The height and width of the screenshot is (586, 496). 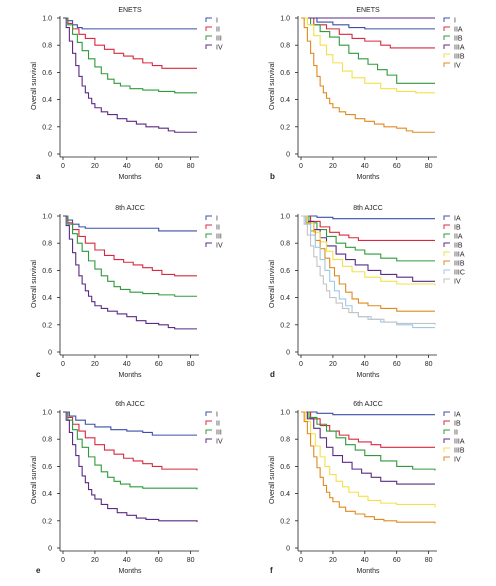 What do you see at coordinates (368, 250) in the screenshot?
I see `series-line-iiia` at bounding box center [368, 250].